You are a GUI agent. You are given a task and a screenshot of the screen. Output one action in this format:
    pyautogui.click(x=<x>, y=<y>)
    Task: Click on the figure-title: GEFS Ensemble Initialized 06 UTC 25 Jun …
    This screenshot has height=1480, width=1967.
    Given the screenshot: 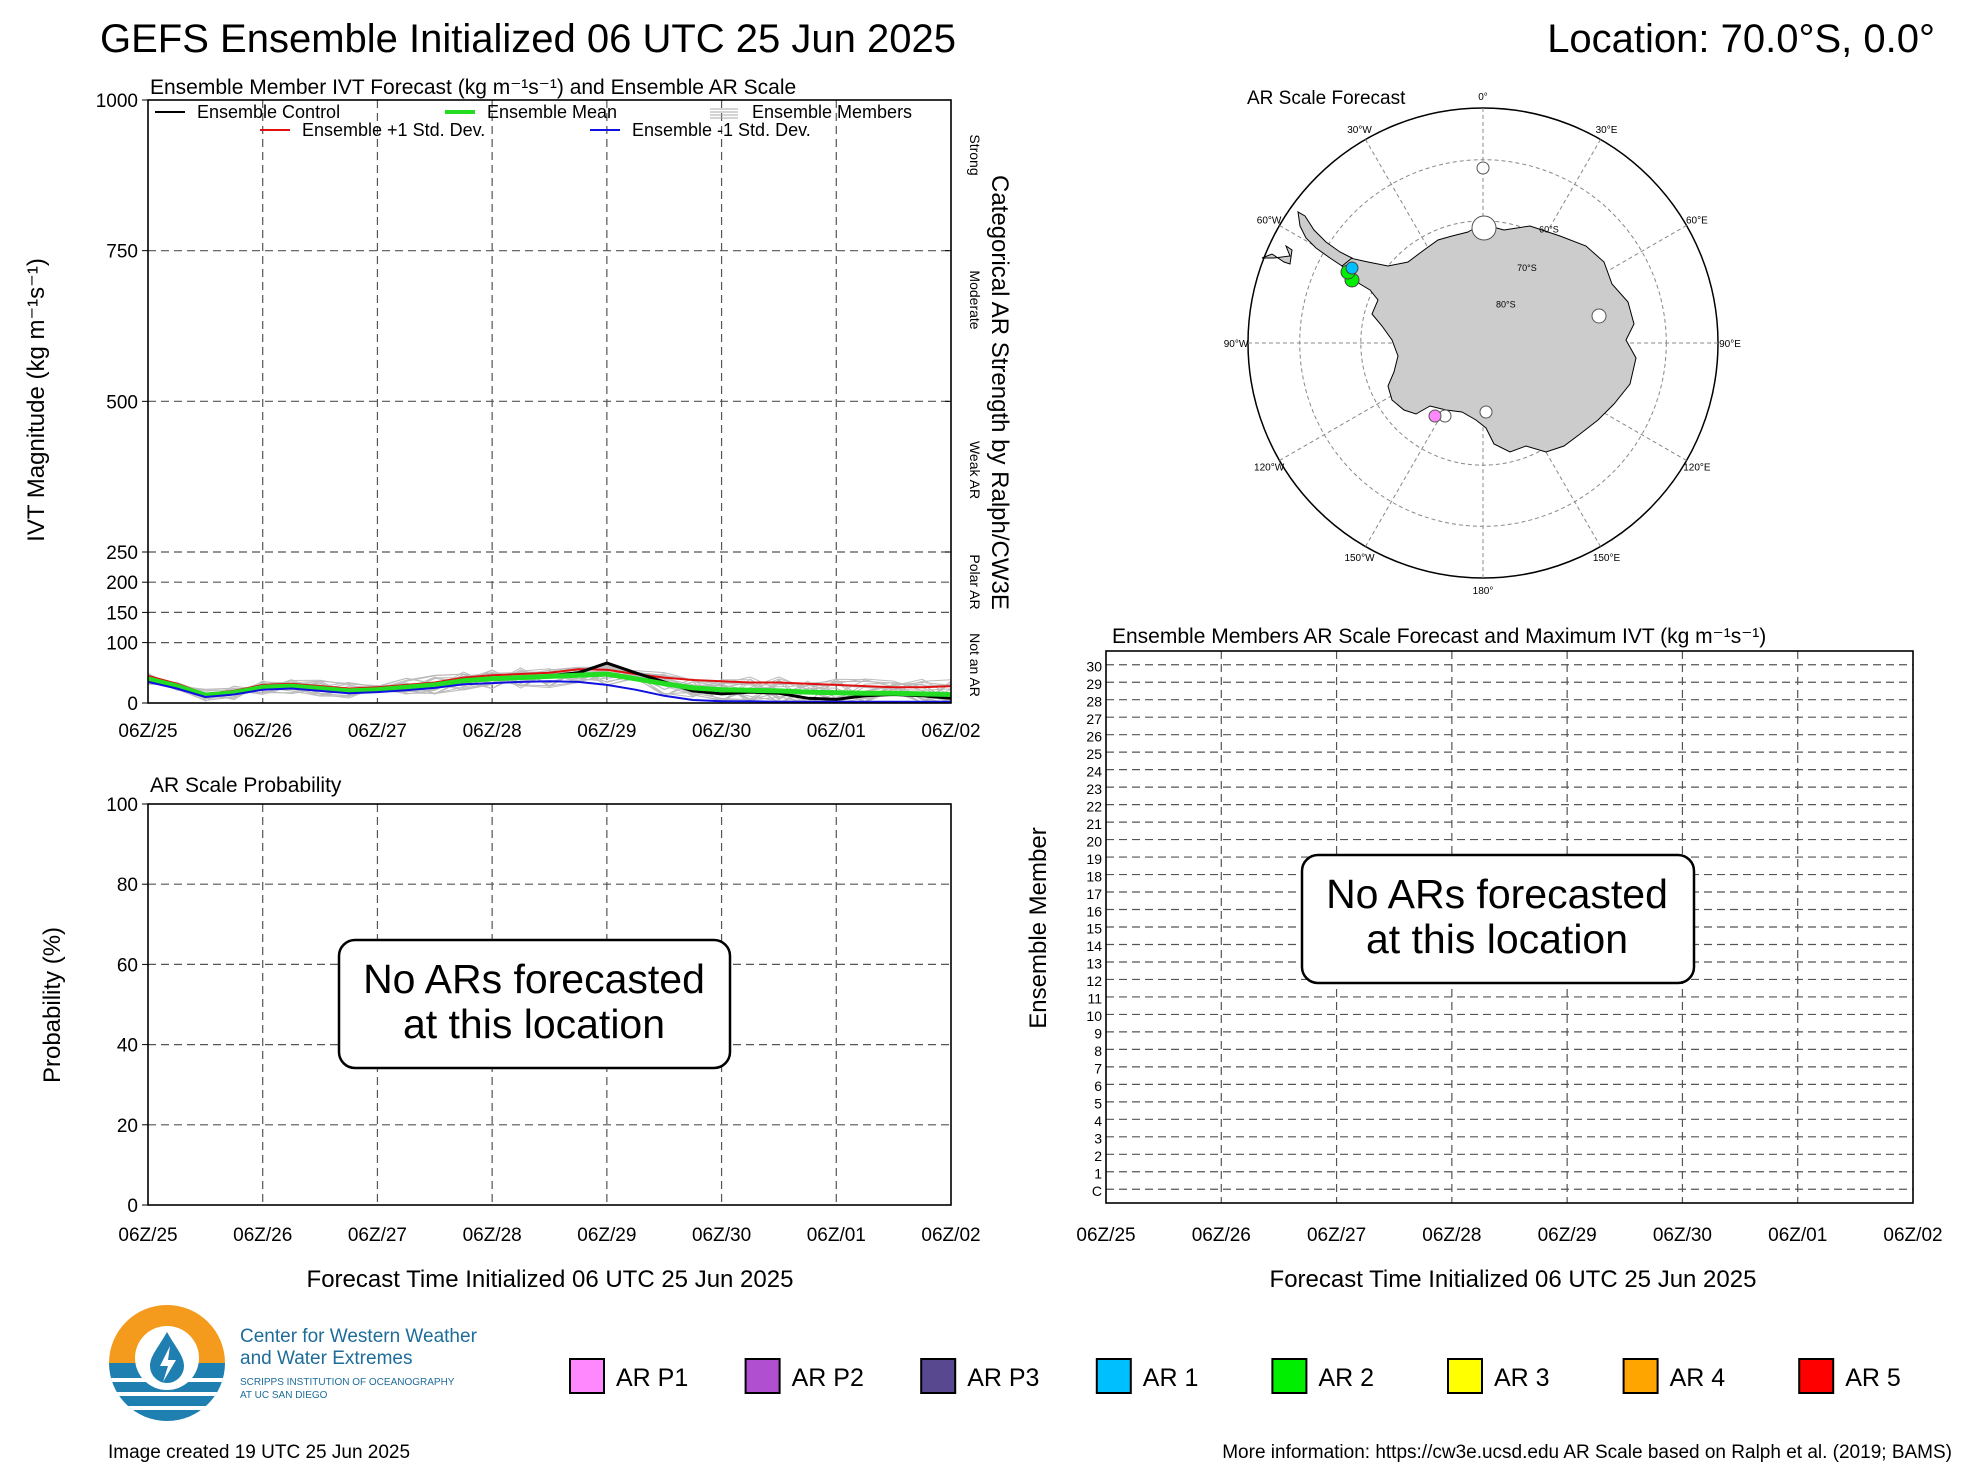 What is the action you would take?
    pyautogui.click(x=528, y=39)
    